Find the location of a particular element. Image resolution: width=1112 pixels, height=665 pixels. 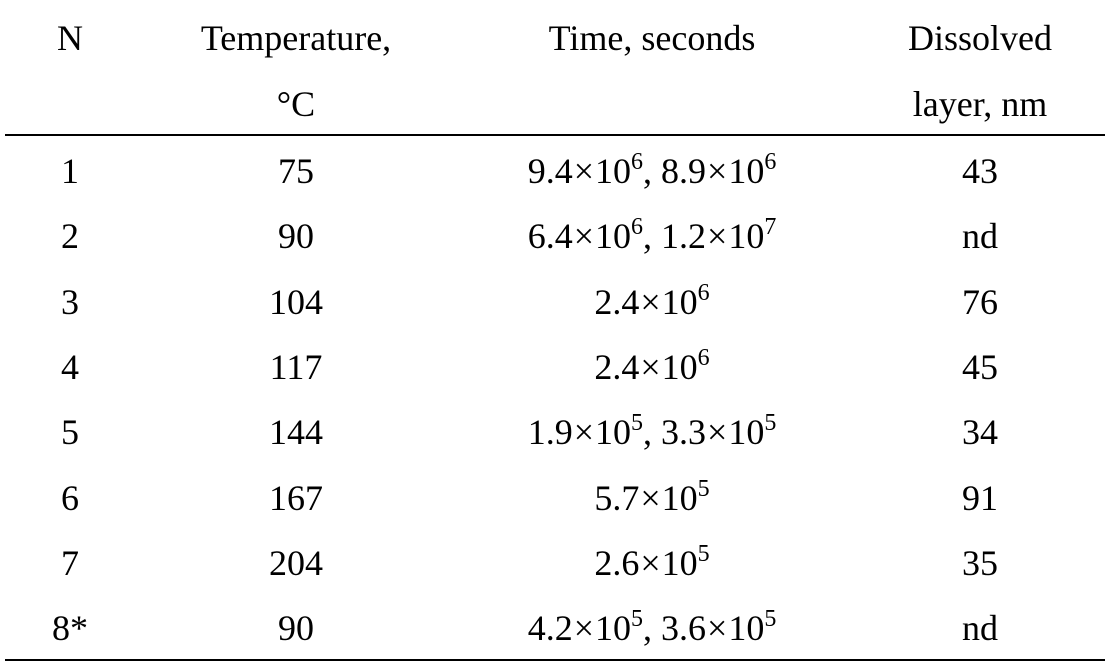

header-dissolved: Dissolved is located at coordinates (980, 38).